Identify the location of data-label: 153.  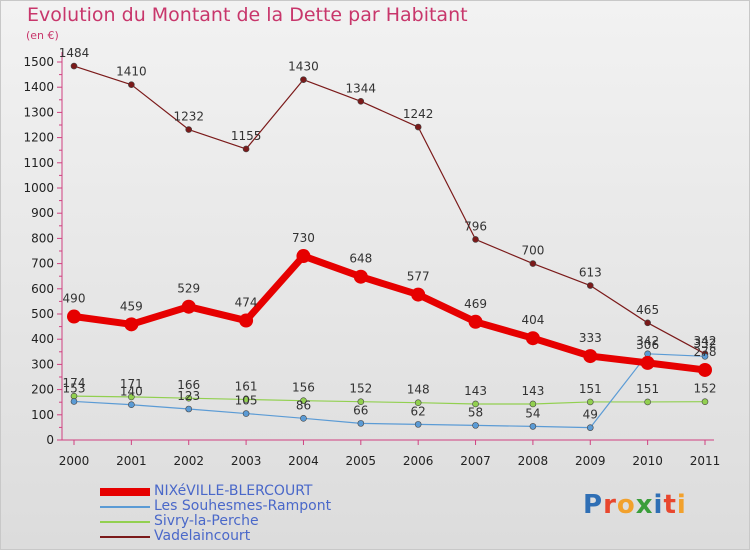
(74, 388).